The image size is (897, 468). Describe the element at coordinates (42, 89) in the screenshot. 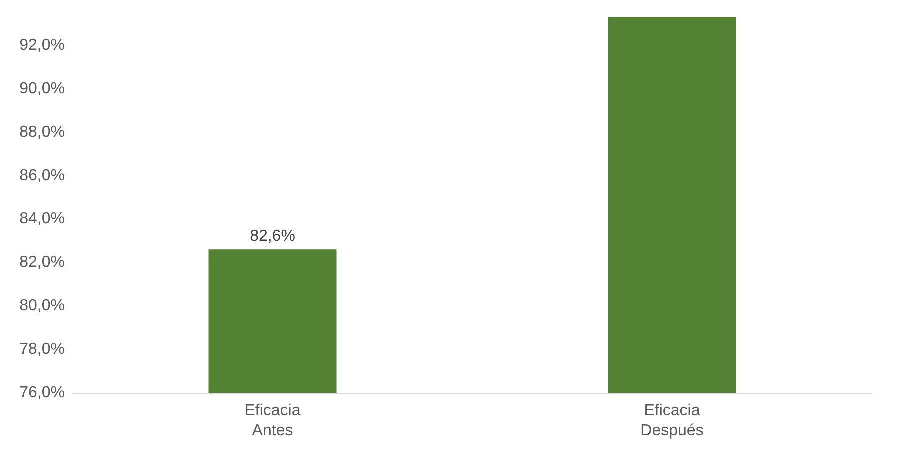

I see `y-tick-label: 90,0%` at that location.